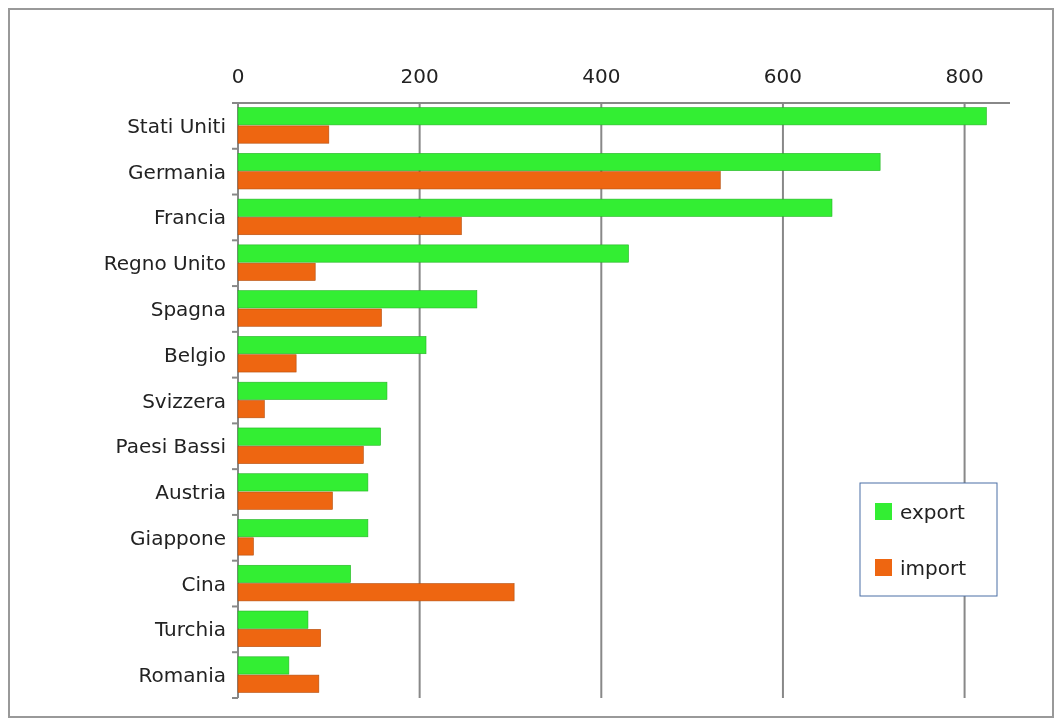 The image size is (1062, 726). What do you see at coordinates (964, 76) in the screenshot?
I see `x-tick-label: 800` at bounding box center [964, 76].